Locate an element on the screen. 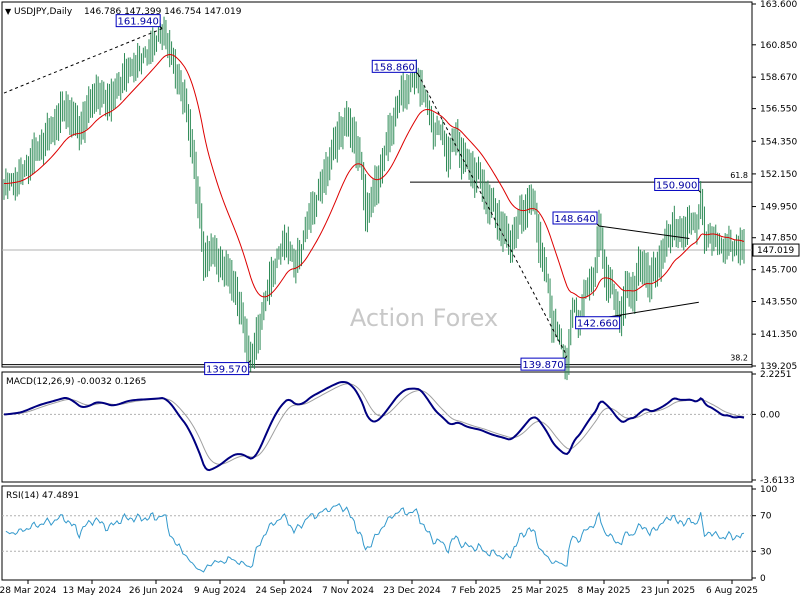 The height and width of the screenshot is (600, 800). rsi-axis-label: 100 is located at coordinates (768, 490).